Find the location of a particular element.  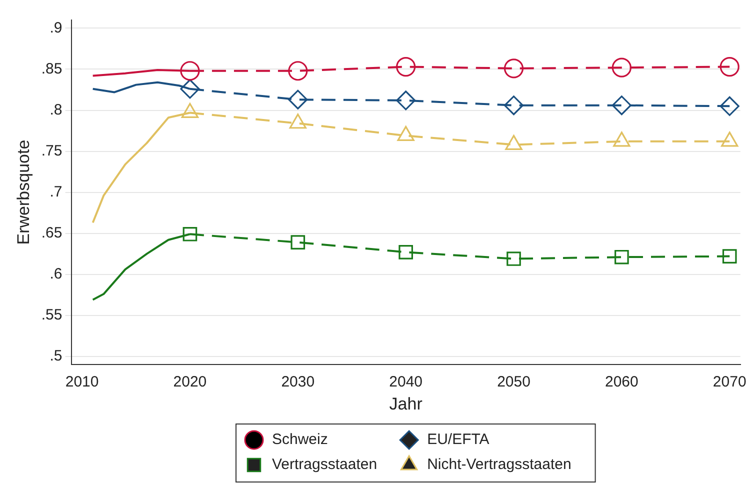

y-tick-label: .75 is located at coordinates (51, 151).